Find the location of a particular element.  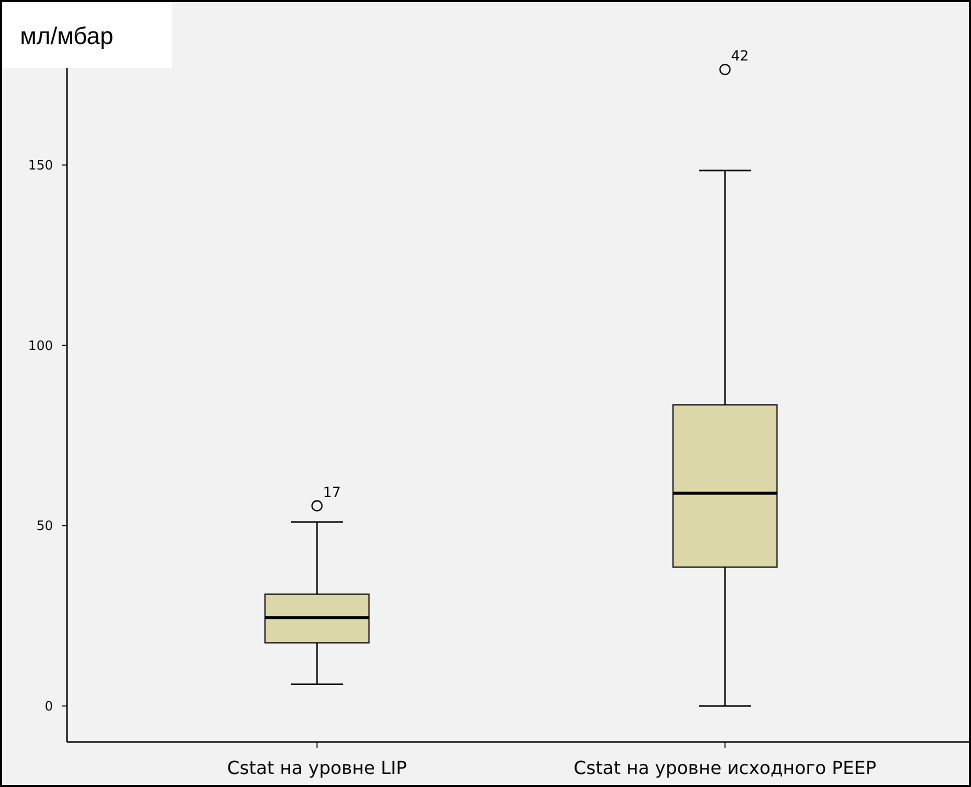

annotation: 42 is located at coordinates (740, 56).